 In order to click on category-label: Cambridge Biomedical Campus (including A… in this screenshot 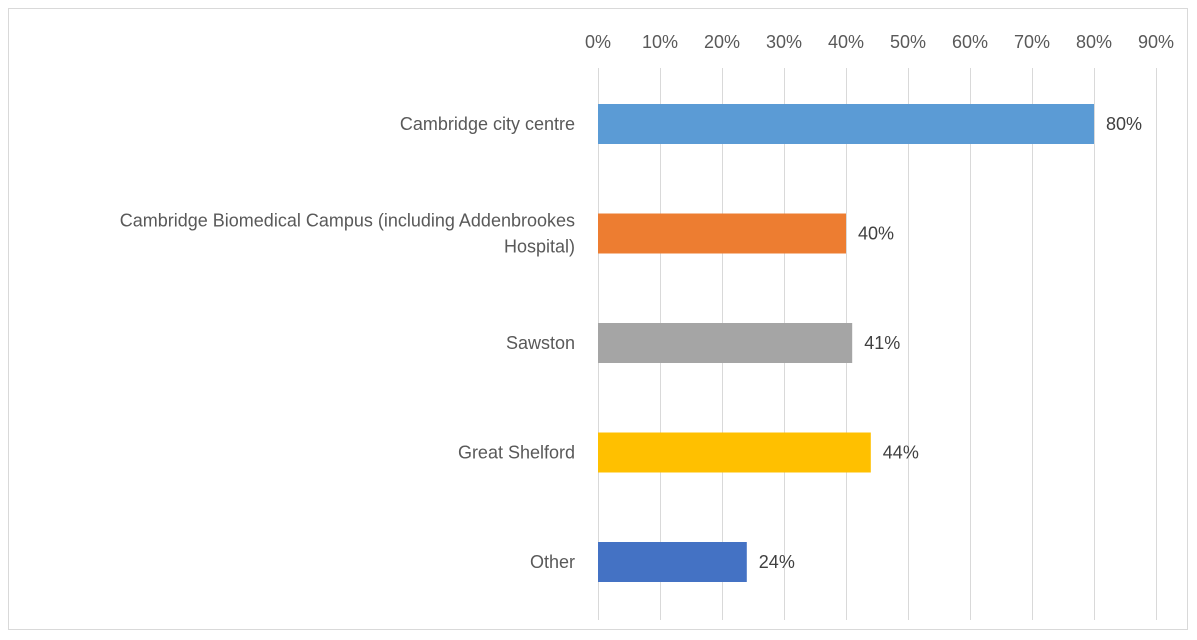, I will do `click(347, 234)`.